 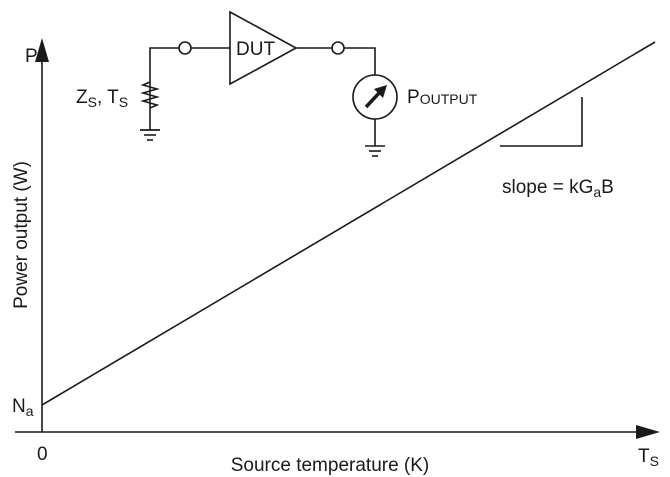 I want to click on z: Z, so click(x=82, y=97).